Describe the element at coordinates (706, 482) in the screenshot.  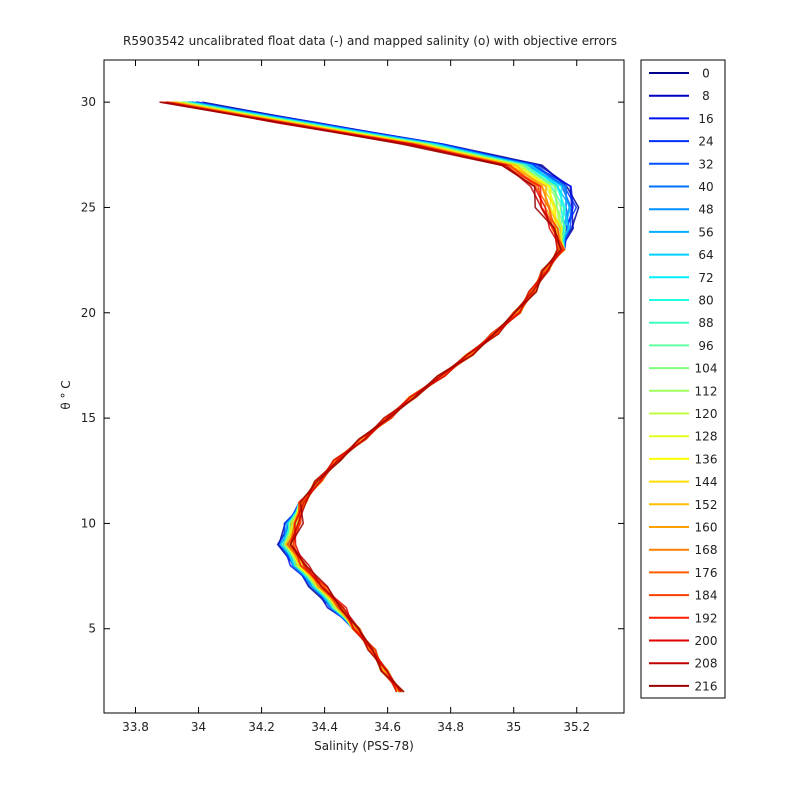
I see `legend-label: 144` at that location.